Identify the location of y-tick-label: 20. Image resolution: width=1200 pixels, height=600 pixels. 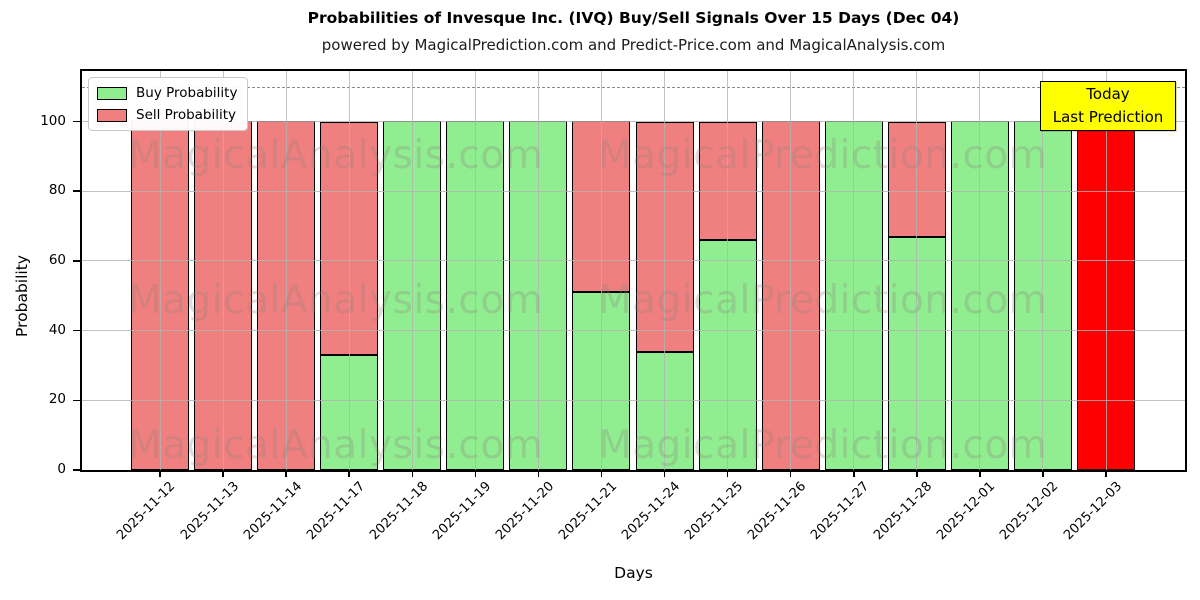
(57, 399).